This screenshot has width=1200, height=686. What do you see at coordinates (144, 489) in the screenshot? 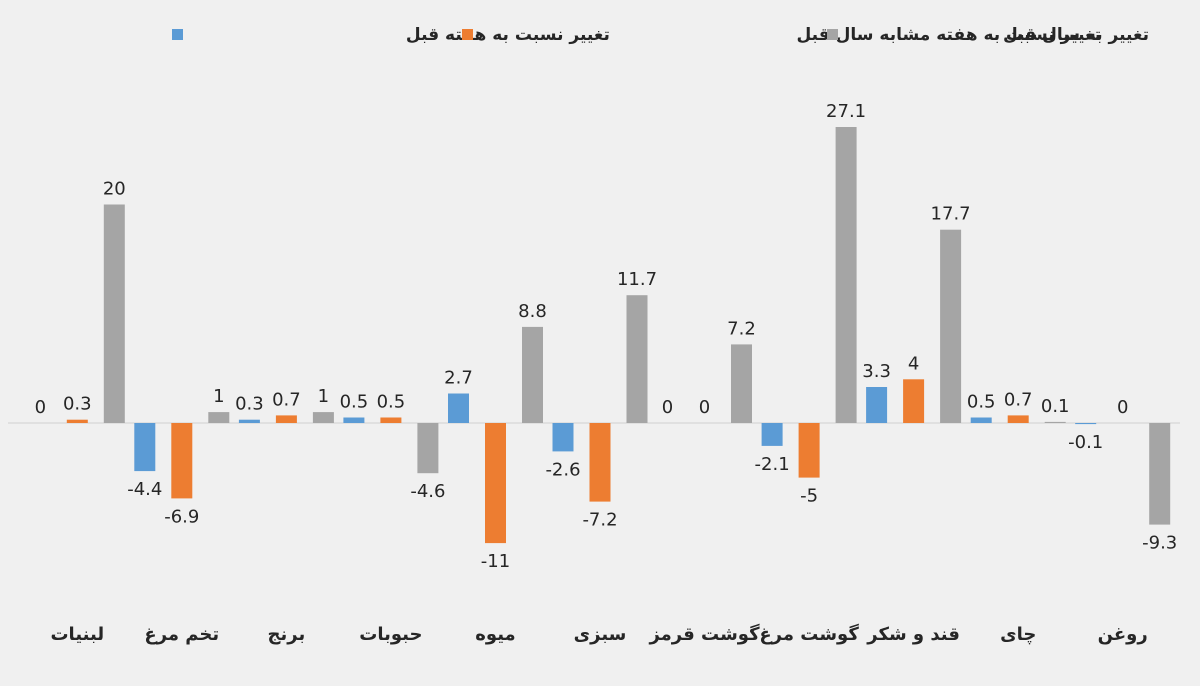
I see `data-label-1-10: -4.4` at bounding box center [144, 489].